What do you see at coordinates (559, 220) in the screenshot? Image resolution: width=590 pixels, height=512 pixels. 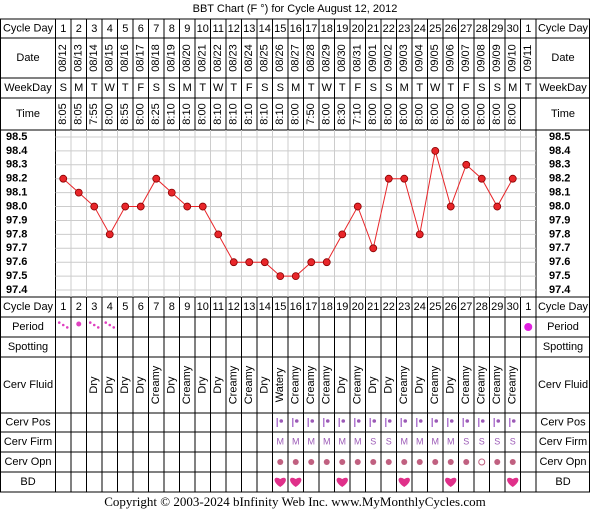 I see `y-tick-label: 97.9` at bounding box center [559, 220].